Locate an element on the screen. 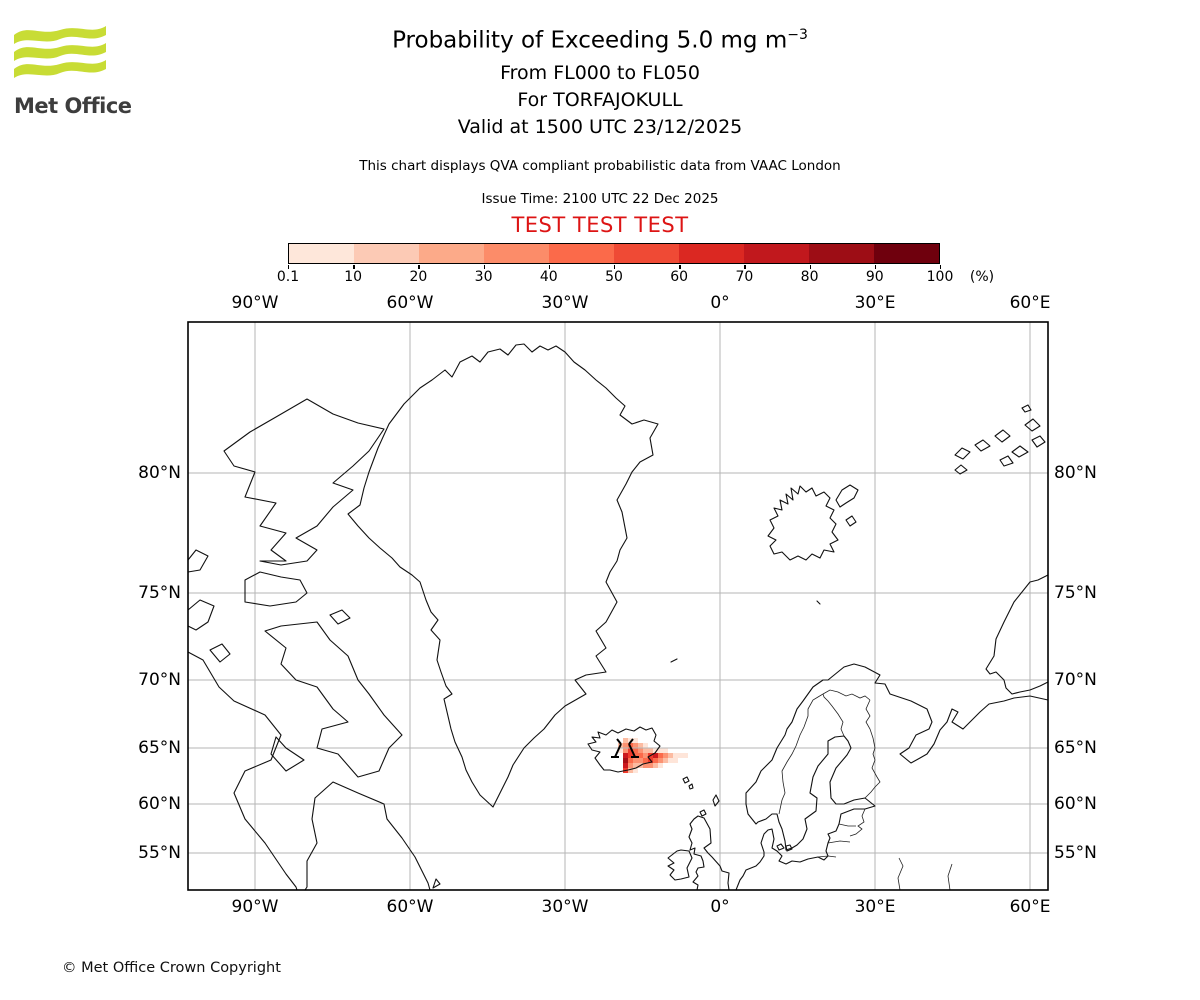  subtitle-volcano: For TORFAJOKULL is located at coordinates (600, 100).